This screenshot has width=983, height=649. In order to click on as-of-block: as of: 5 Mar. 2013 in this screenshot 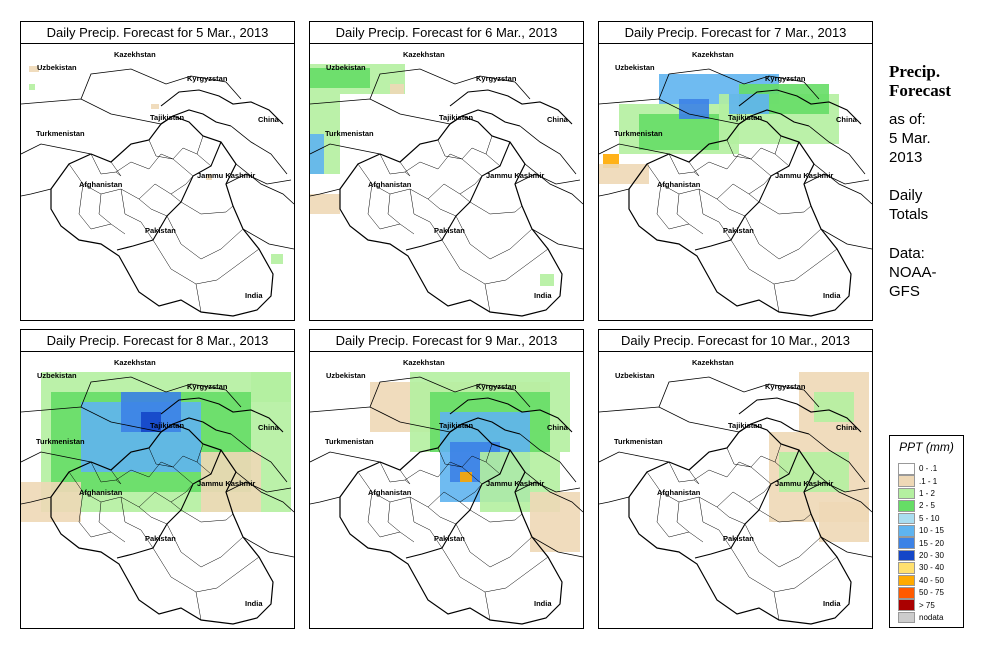, I will do `click(910, 138)`.